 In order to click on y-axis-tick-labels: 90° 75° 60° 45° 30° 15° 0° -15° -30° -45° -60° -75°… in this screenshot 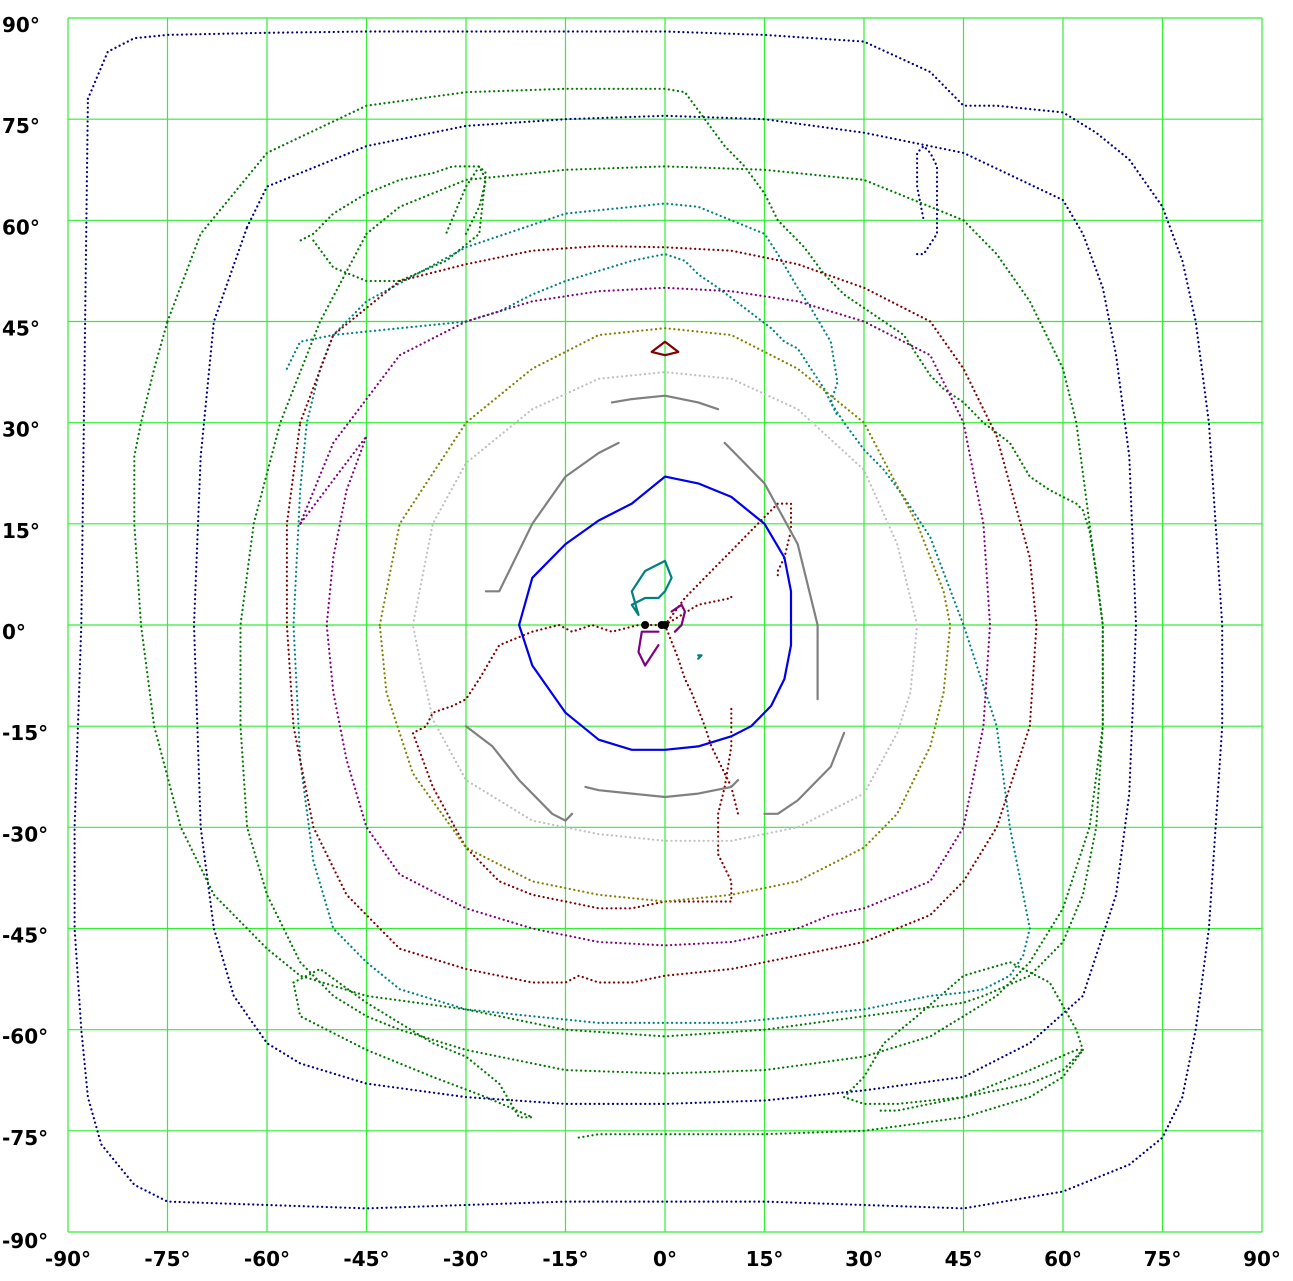, I will do `click(25, 633)`.